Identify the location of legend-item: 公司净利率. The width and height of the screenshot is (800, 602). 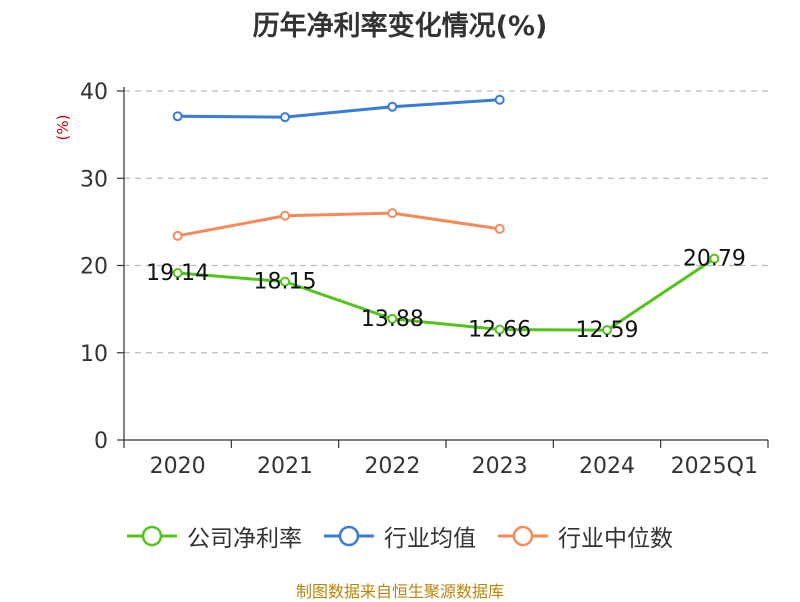
(214, 536).